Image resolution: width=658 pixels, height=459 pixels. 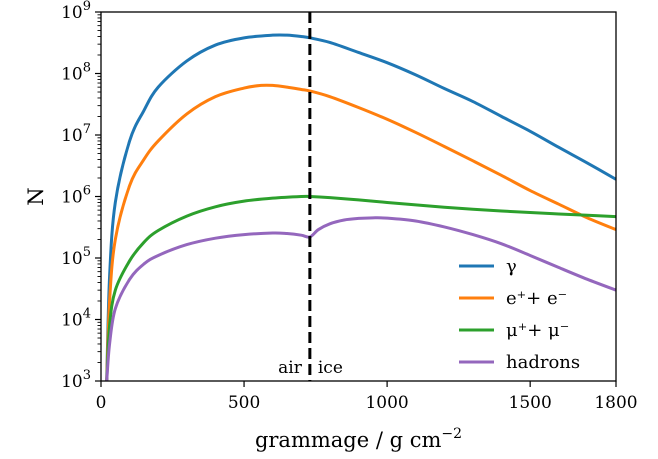 I want to click on y-axis-ticks: 10³ 10⁴ 10⁵ 10⁶ 10⁷ 10⁸ 10⁹, so click(x=81, y=196).